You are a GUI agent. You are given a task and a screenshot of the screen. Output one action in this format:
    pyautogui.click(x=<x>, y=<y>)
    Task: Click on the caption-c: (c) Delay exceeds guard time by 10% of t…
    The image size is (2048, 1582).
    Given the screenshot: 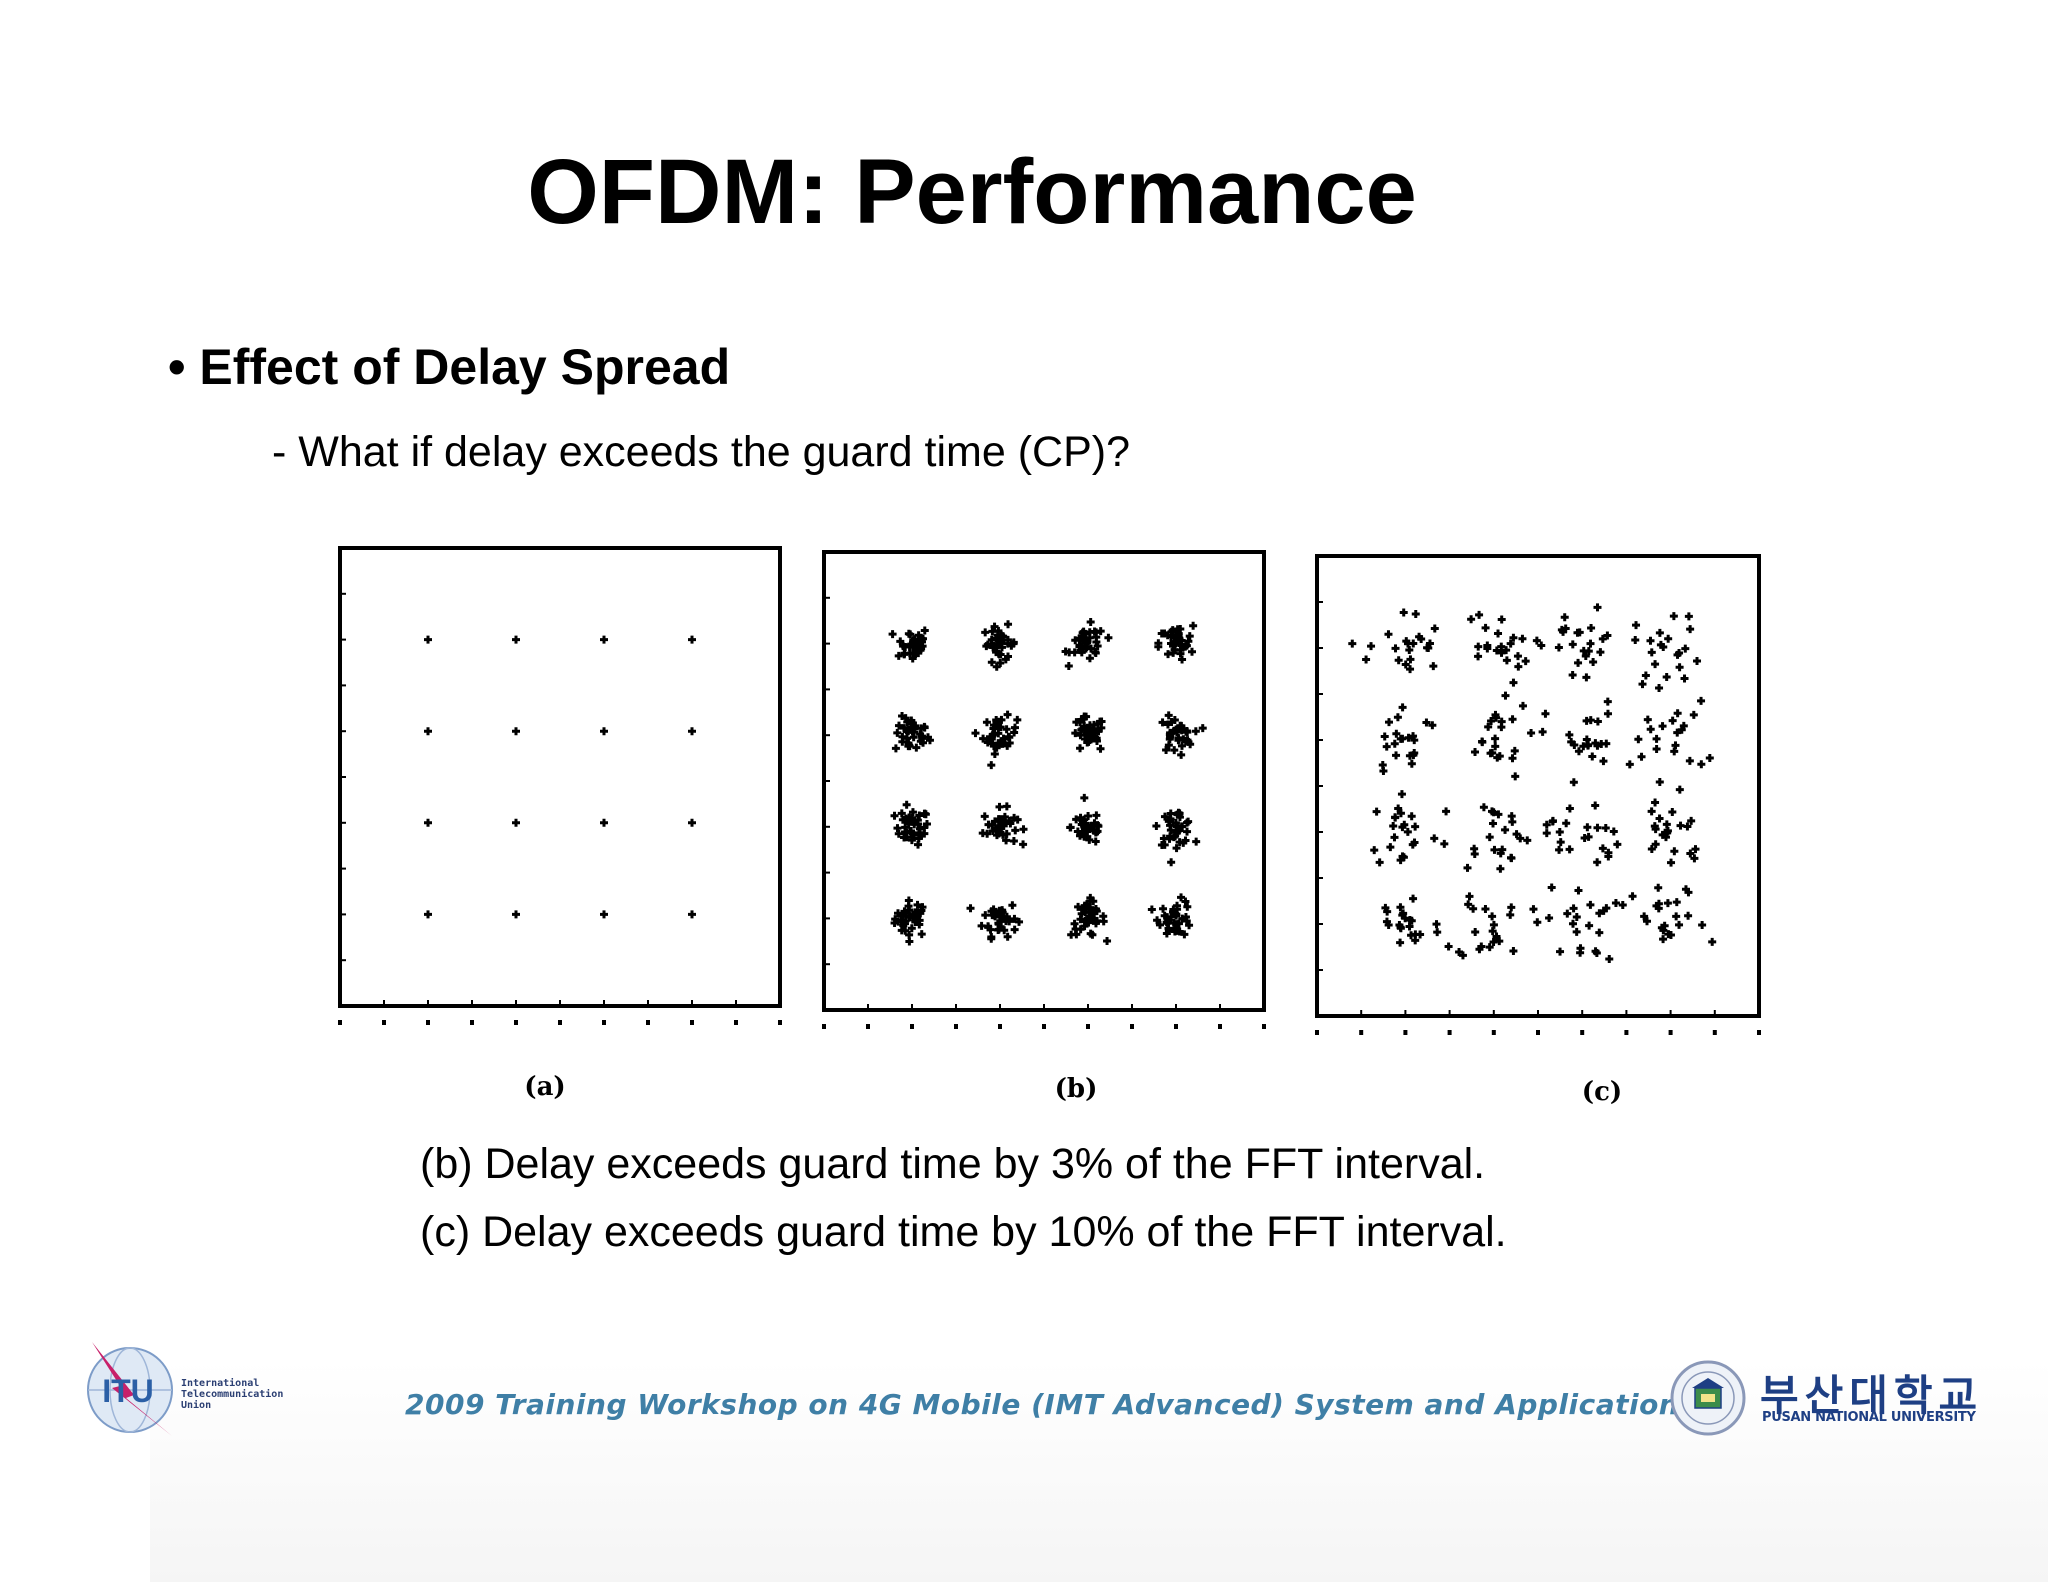 What is the action you would take?
    pyautogui.click(x=963, y=1232)
    